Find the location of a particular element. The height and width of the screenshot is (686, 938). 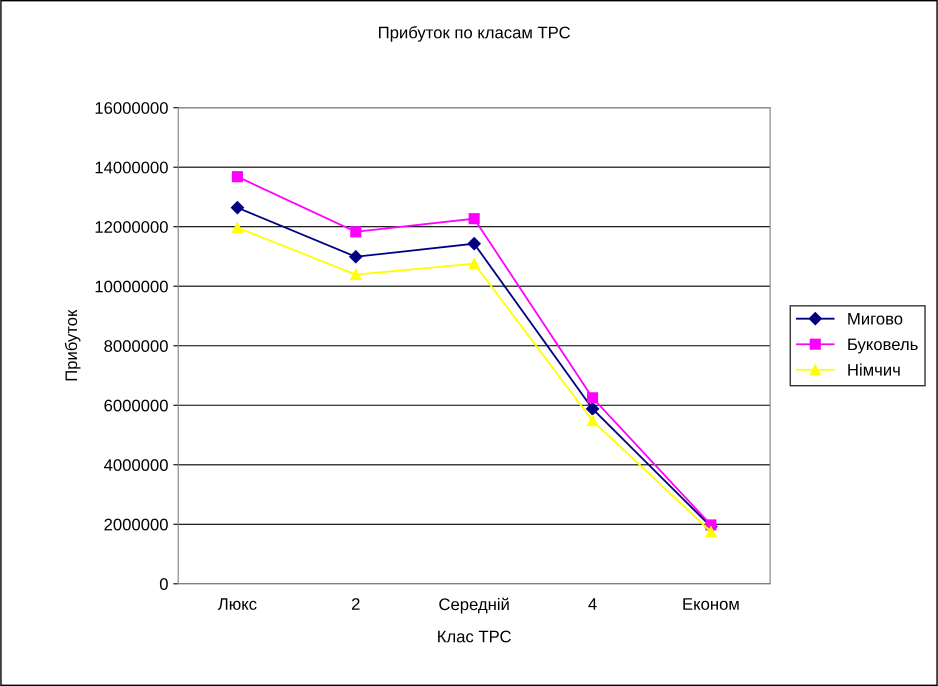

y-tick-label: 4000000 is located at coordinates (136, 465).